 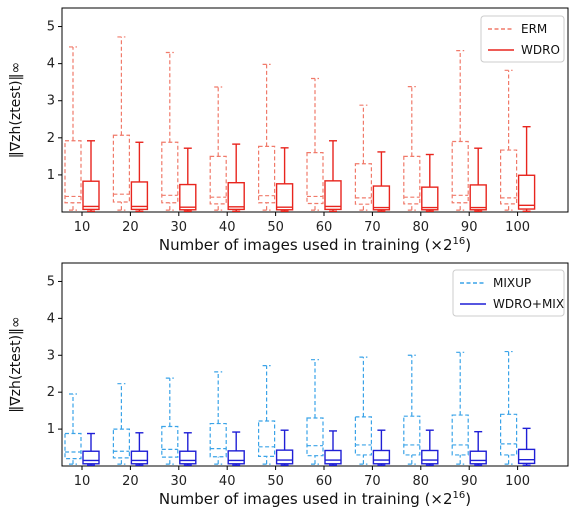 I want to click on legend-label: ERM, so click(x=534, y=29).